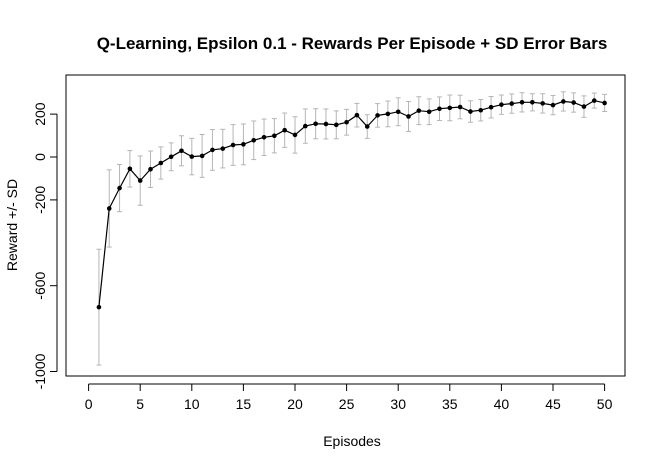  What do you see at coordinates (40, 371) in the screenshot?
I see `y-tick-label: -1000` at bounding box center [40, 371].